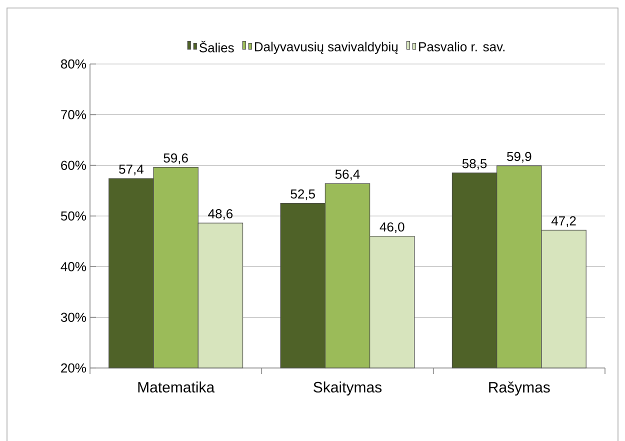  What do you see at coordinates (176, 387) in the screenshot?
I see `x-tick-label: Matematika` at bounding box center [176, 387].